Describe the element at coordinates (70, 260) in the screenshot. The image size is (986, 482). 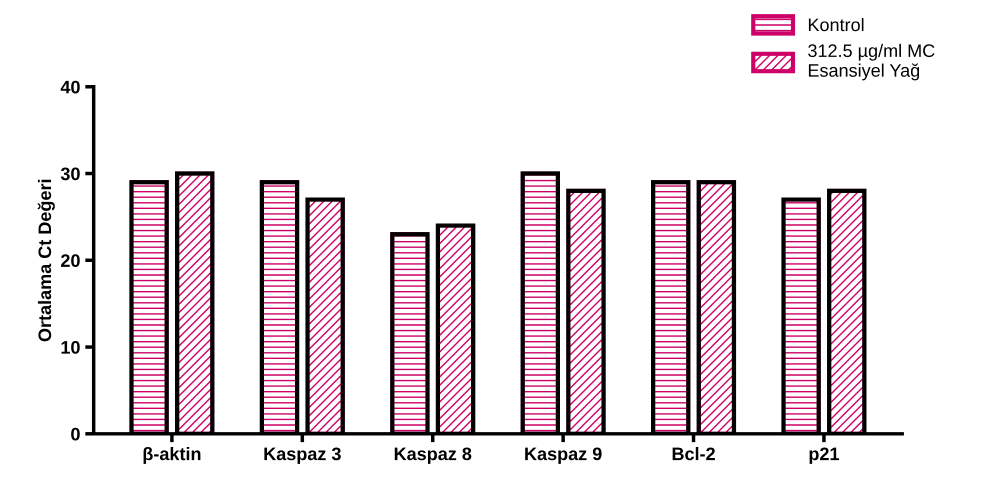
I see `y-tick-label: 20` at that location.